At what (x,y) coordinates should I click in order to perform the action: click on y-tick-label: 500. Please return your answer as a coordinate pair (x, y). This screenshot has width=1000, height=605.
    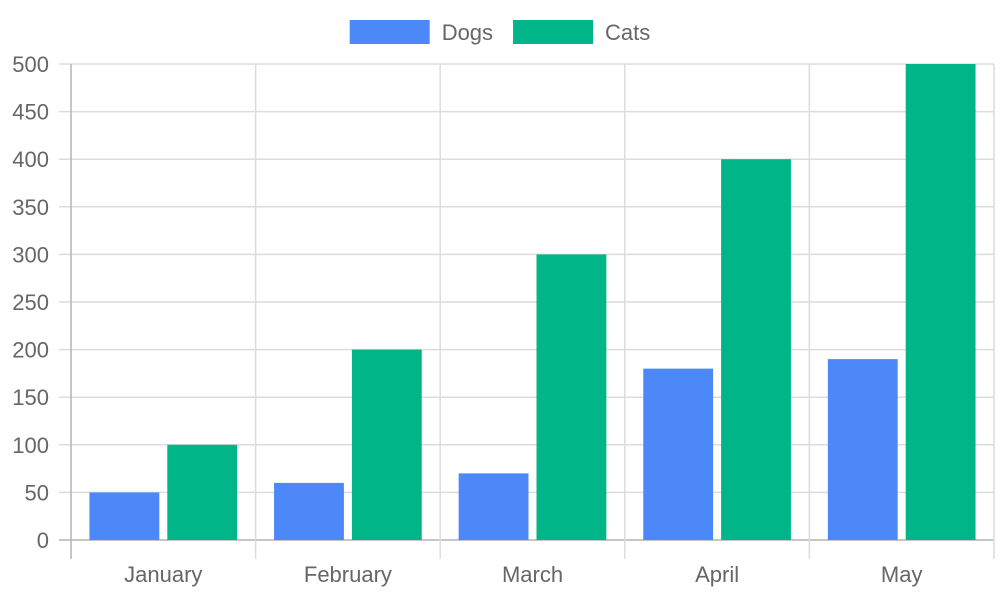
    Looking at the image, I should click on (30, 64).